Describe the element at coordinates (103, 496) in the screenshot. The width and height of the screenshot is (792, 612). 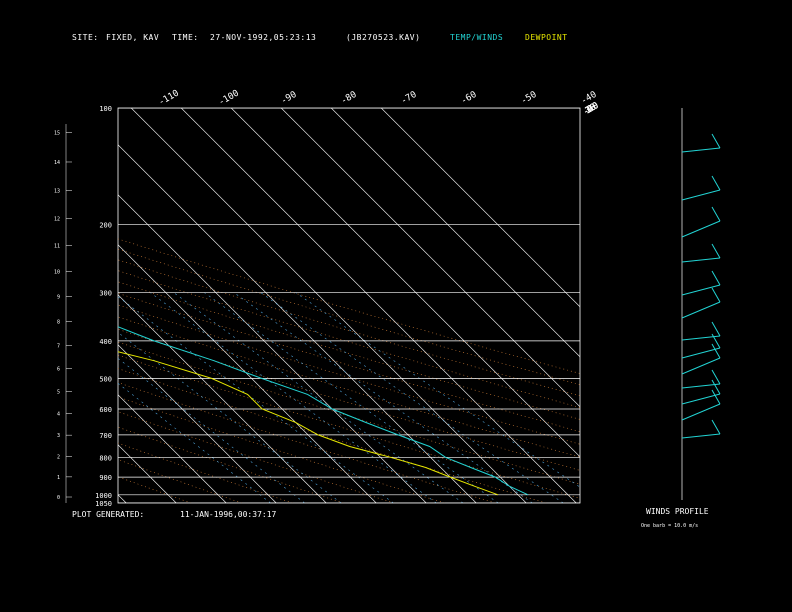
I see `pressure-tick-label: 1000` at that location.